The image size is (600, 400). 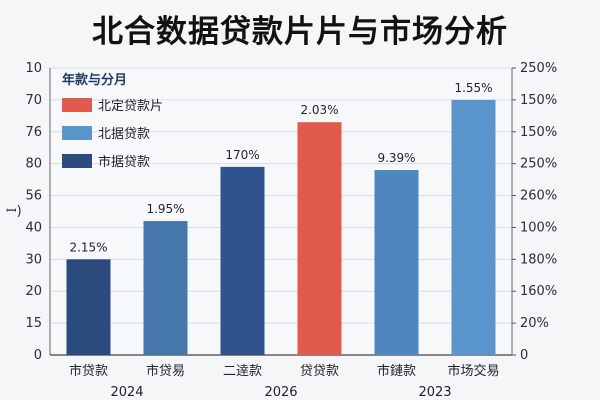 What do you see at coordinates (538, 259) in the screenshot?
I see `right-tick-label: 180%` at bounding box center [538, 259].